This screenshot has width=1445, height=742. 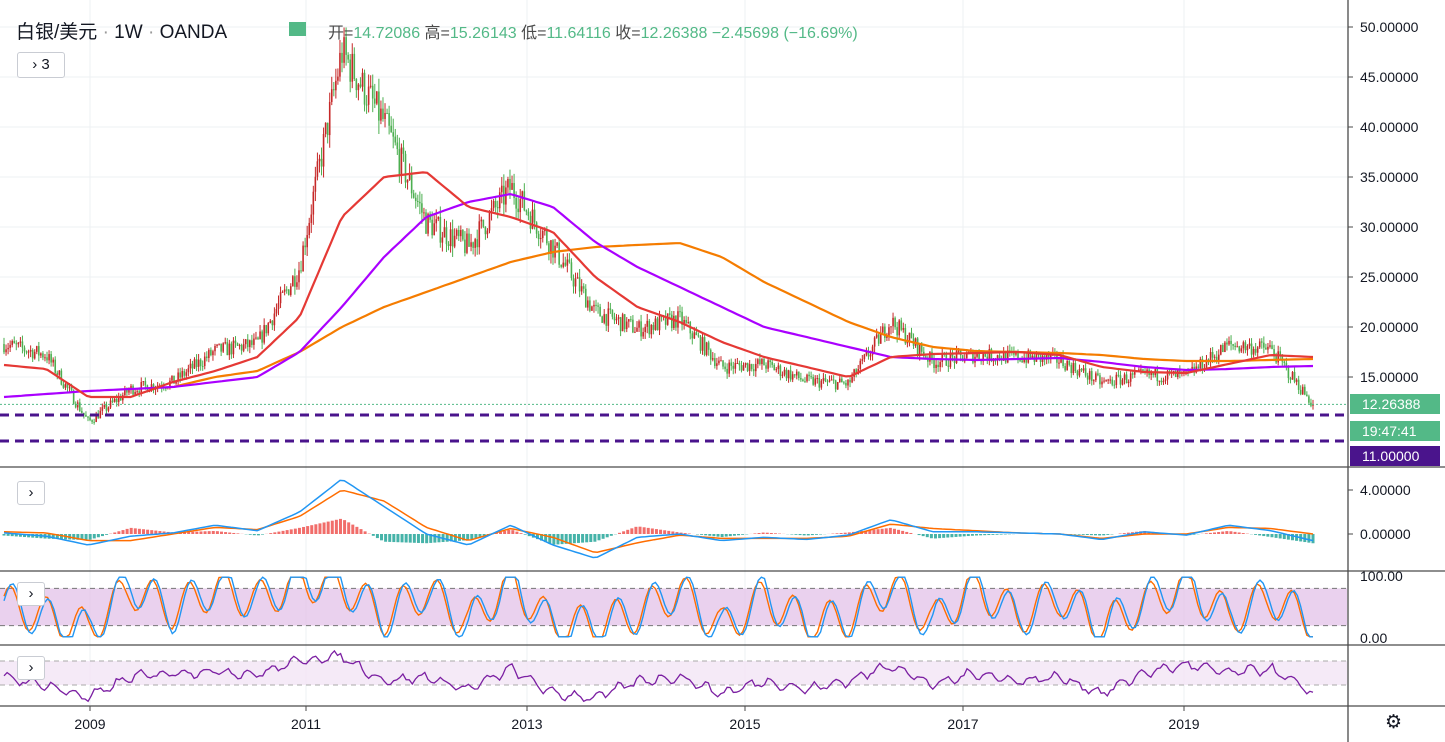 I want to click on gear-icon: ⚙, so click(x=1394, y=722).